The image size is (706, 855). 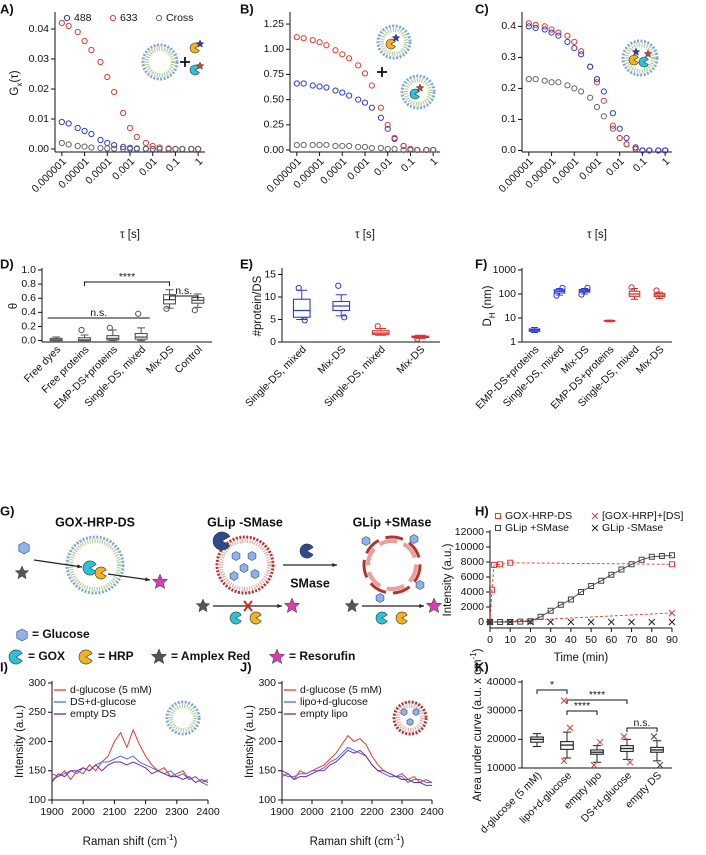 I want to click on x-tick-label: 50, so click(x=591, y=640).